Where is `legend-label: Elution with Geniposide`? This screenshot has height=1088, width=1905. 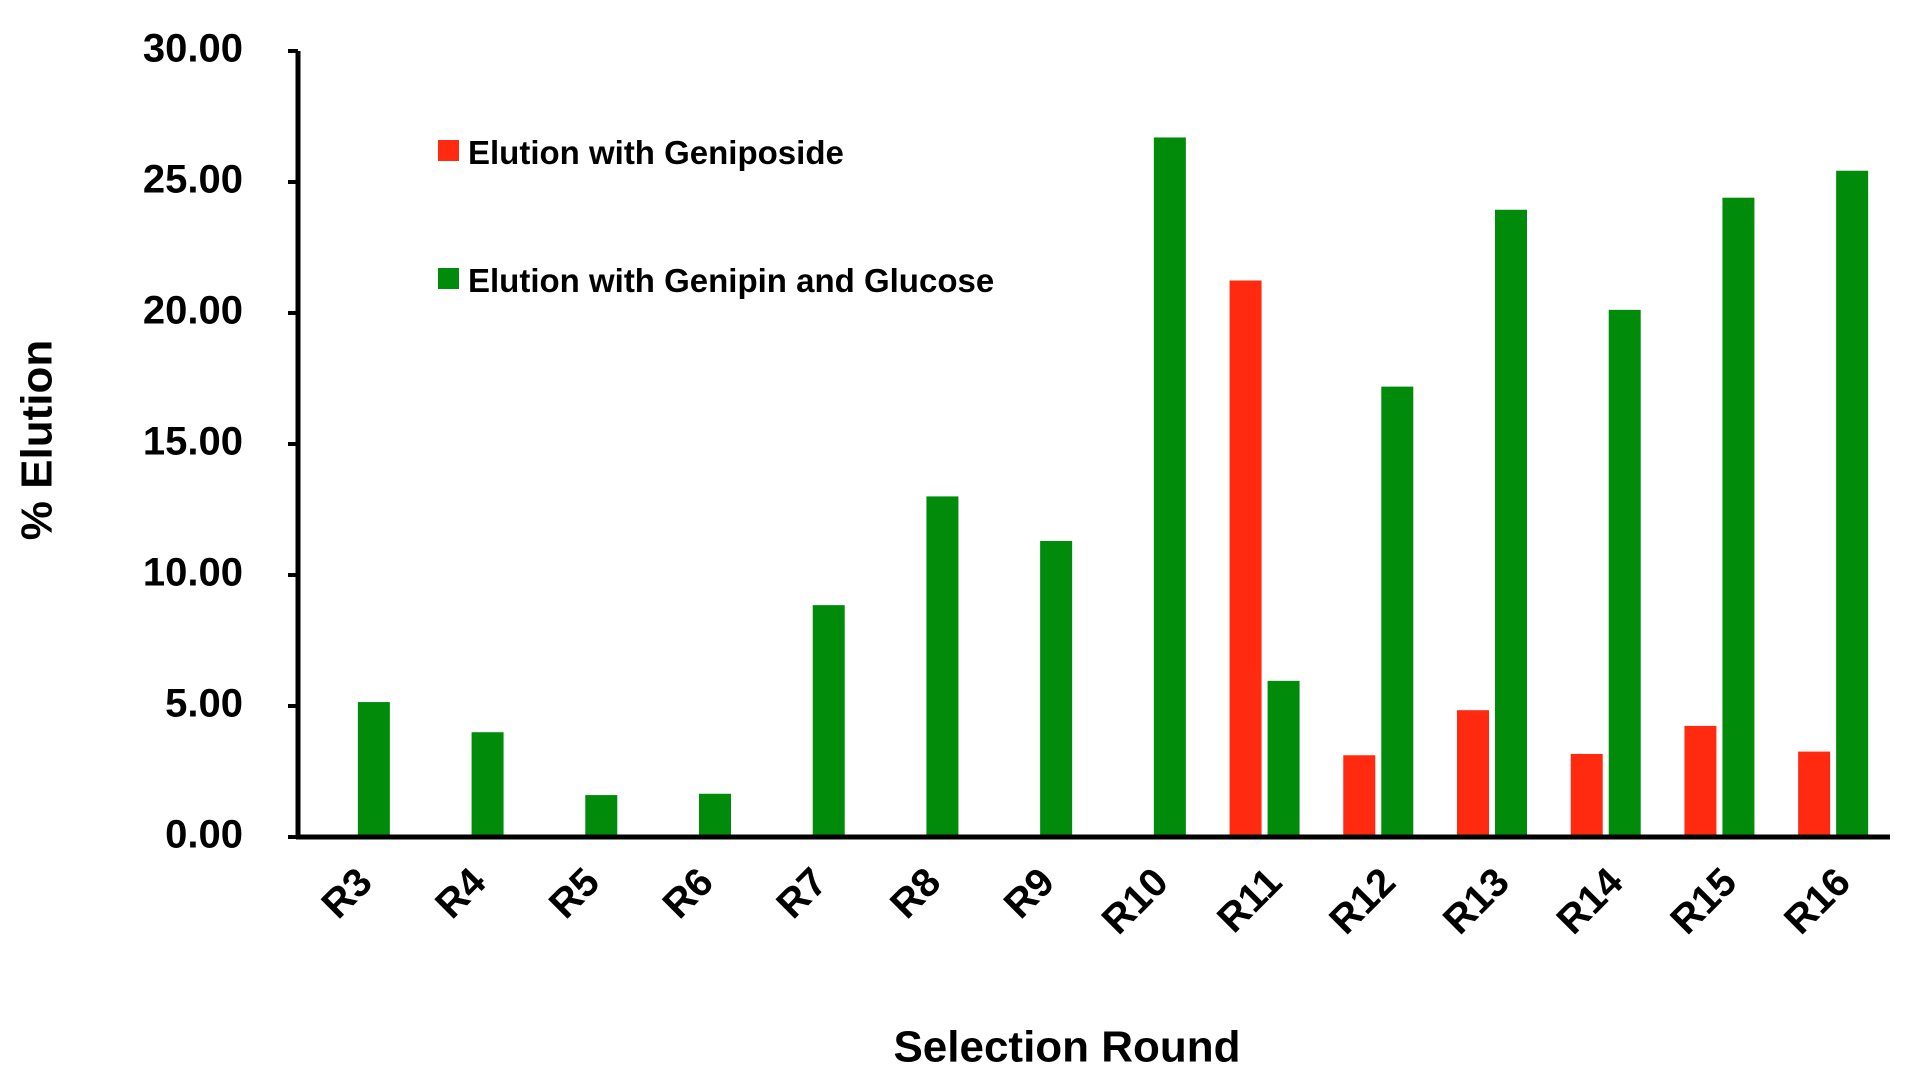
legend-label: Elution with Geniposide is located at coordinates (656, 152).